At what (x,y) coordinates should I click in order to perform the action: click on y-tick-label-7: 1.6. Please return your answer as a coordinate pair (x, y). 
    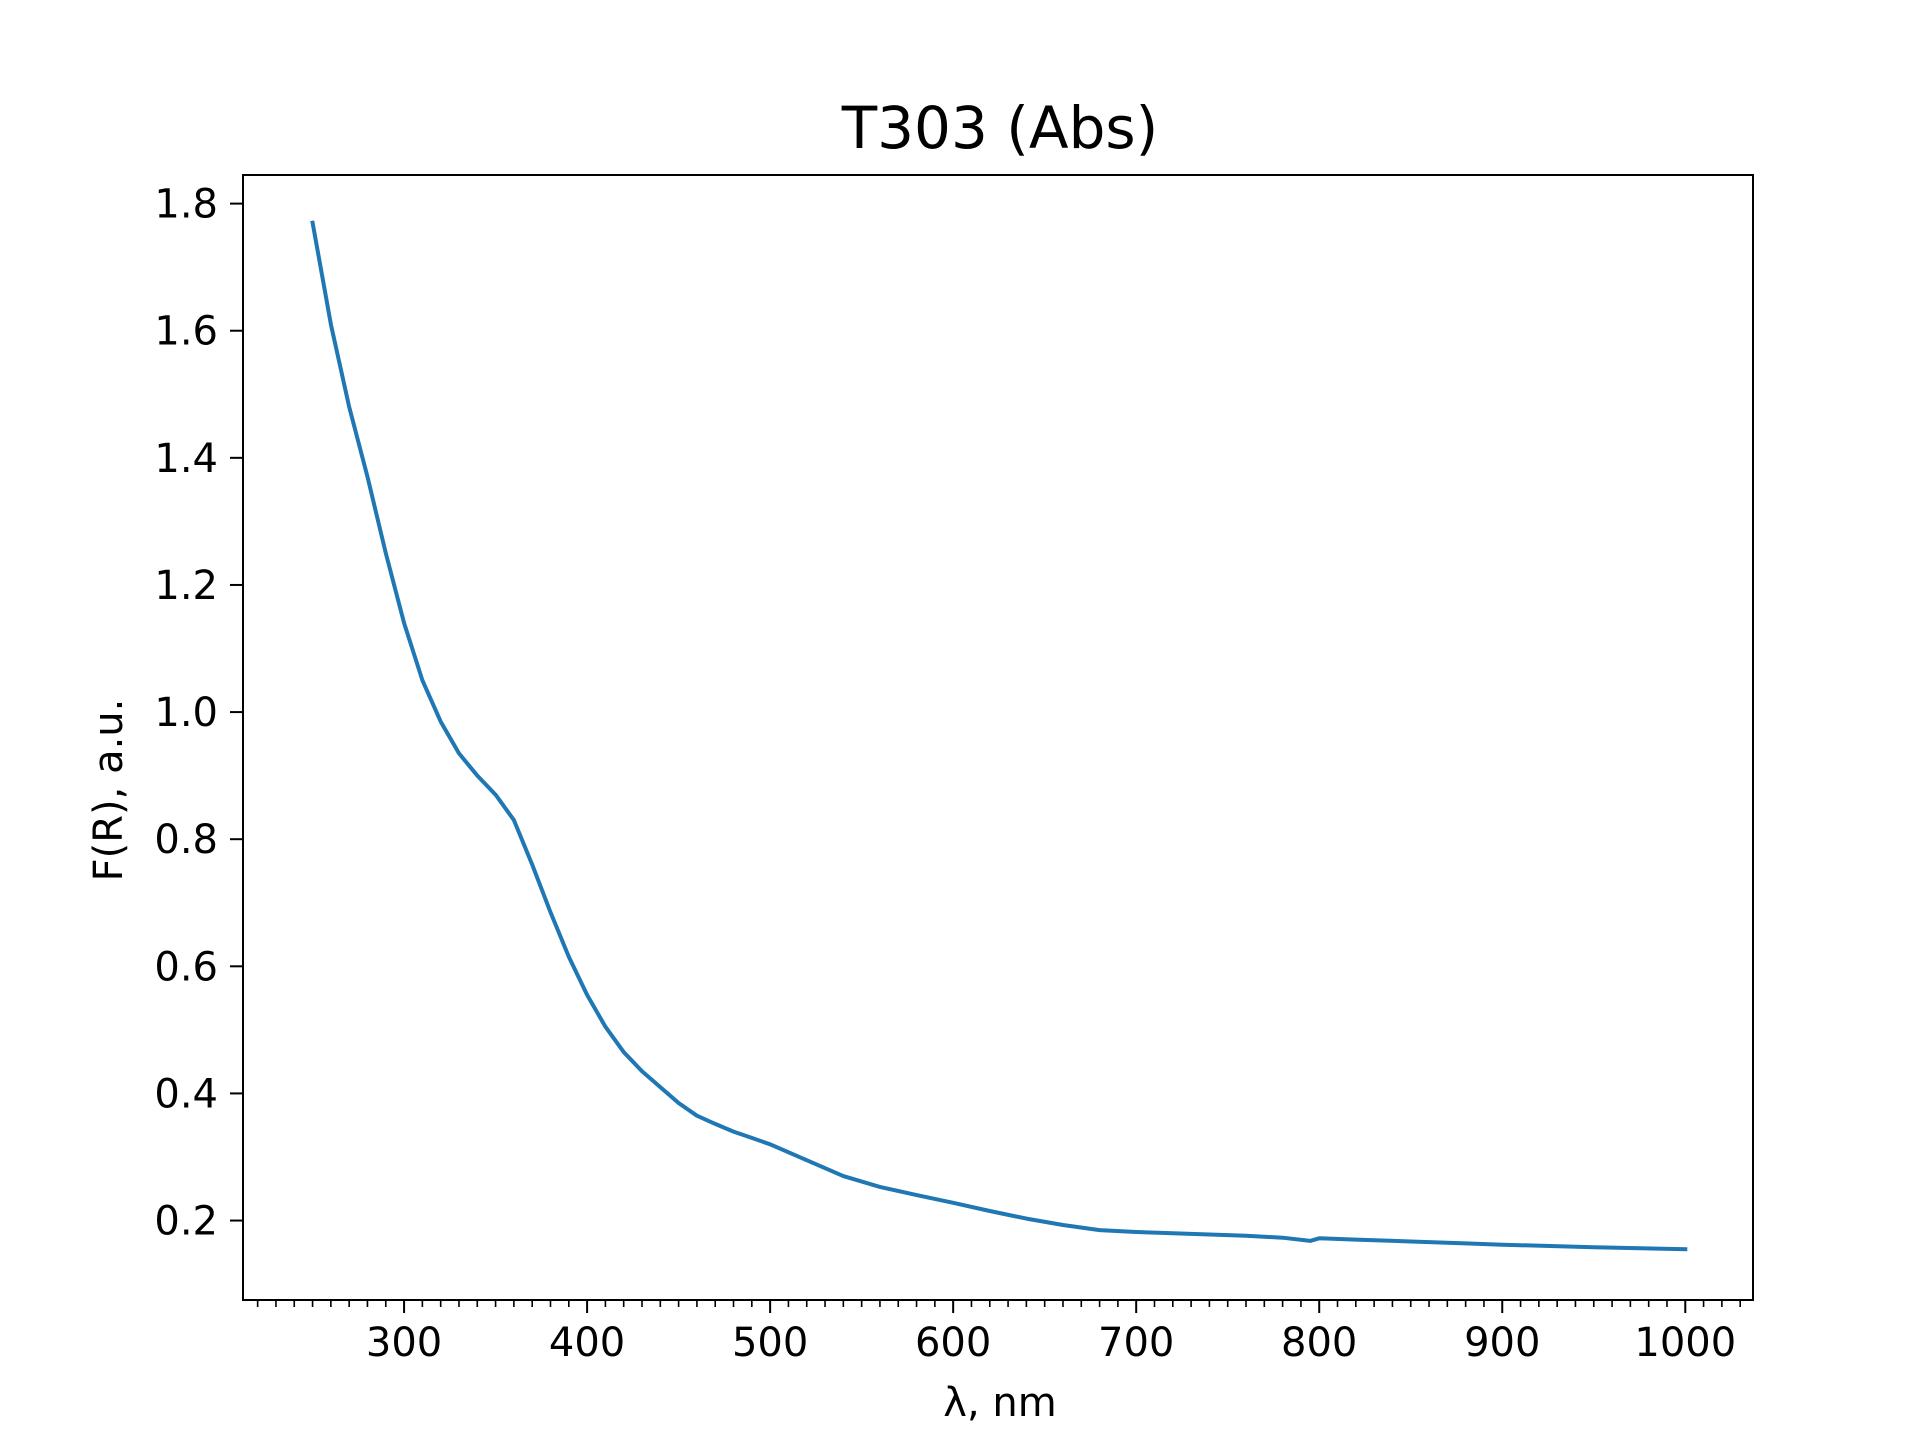
    Looking at the image, I should click on (186, 332).